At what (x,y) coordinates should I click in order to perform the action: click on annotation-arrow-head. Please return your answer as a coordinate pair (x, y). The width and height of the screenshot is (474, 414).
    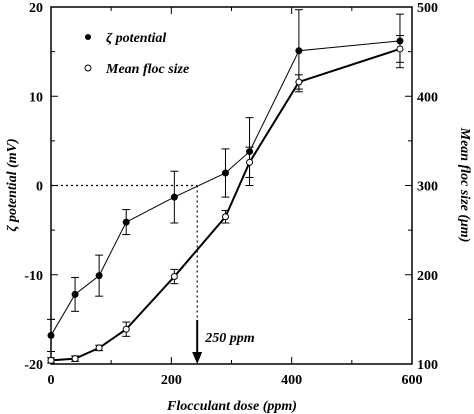
    Looking at the image, I should click on (197, 358).